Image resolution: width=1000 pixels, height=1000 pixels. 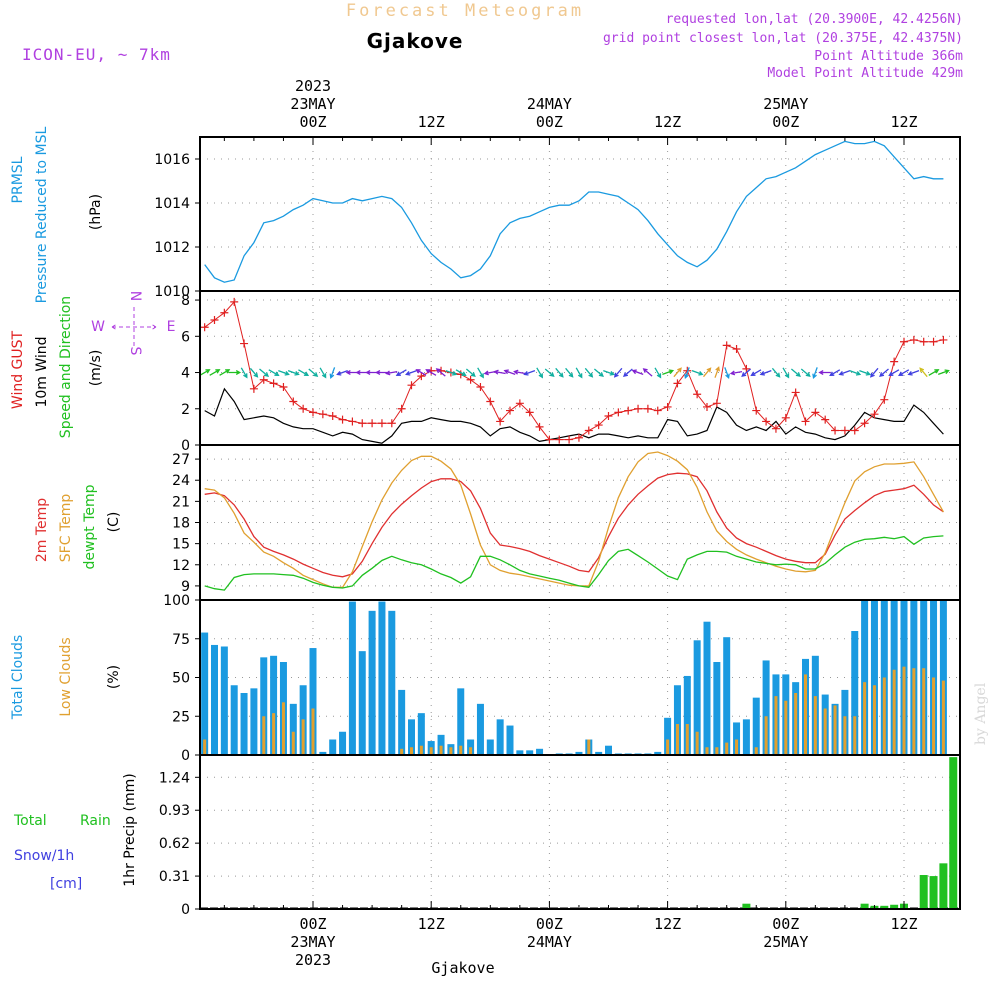 What do you see at coordinates (176, 601) in the screenshot?
I see `clouds-ytick-label: 100` at bounding box center [176, 601].